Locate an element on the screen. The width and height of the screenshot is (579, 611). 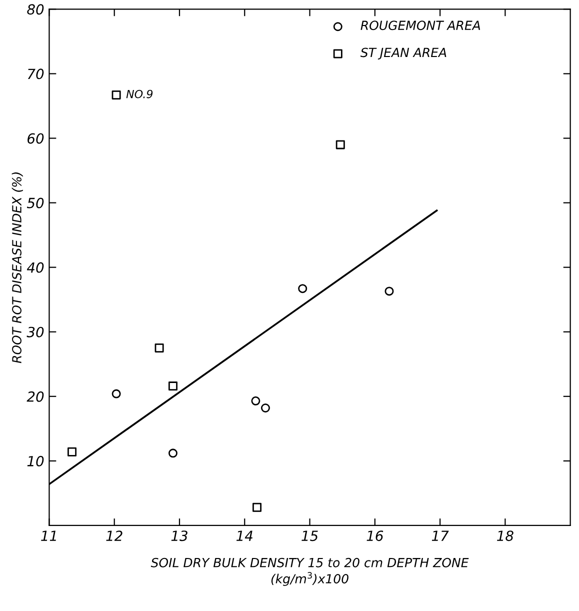
annotation: NO.9 is located at coordinates (139, 94).